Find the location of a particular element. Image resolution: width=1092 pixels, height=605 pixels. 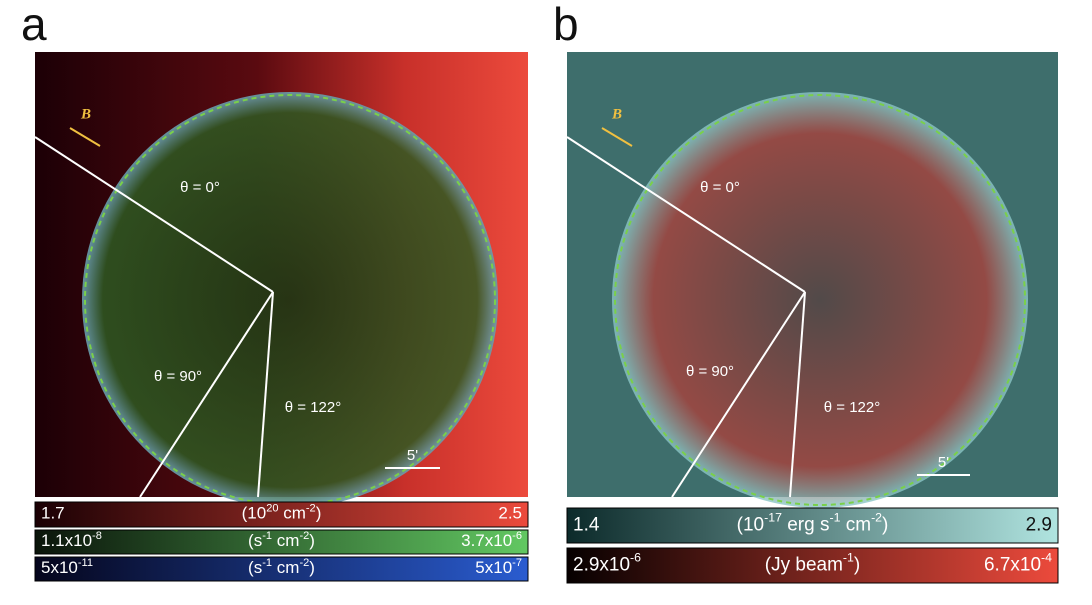

label: 5x10⁻⁷ is located at coordinates (498, 567).